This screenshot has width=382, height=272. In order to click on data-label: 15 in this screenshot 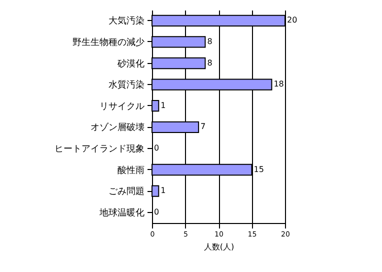, I will do `click(259, 169)`.